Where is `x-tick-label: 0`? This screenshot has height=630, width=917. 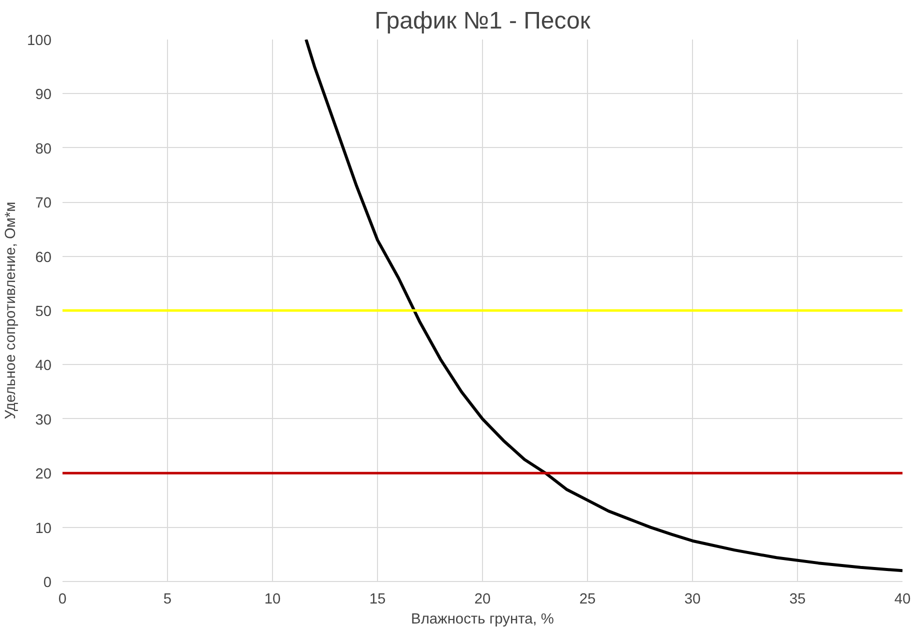 x-tick-label: 0 is located at coordinates (62, 600).